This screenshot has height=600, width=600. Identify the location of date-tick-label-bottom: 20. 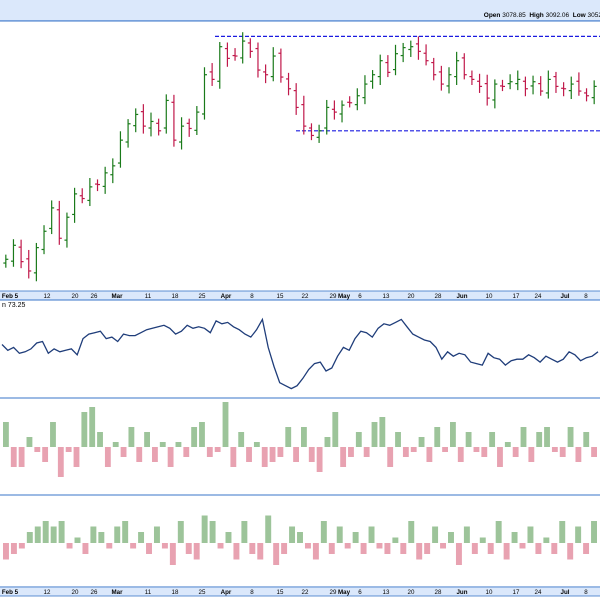
(75, 592).